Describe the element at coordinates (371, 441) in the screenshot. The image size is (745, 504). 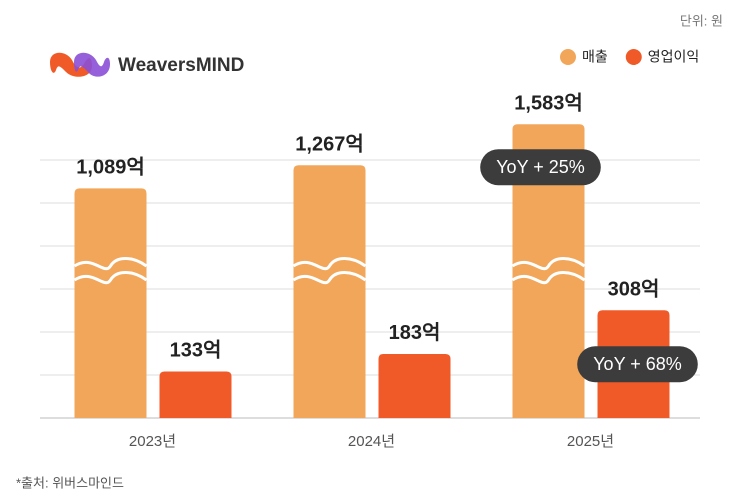
I see `x-tick-label: 2024년` at that location.